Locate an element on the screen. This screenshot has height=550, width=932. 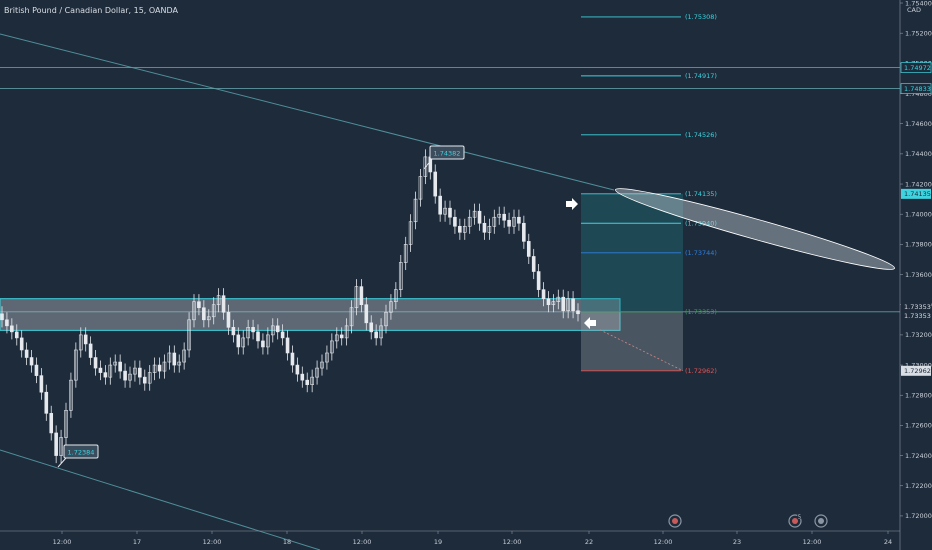
support-zone is located at coordinates (310, 314).